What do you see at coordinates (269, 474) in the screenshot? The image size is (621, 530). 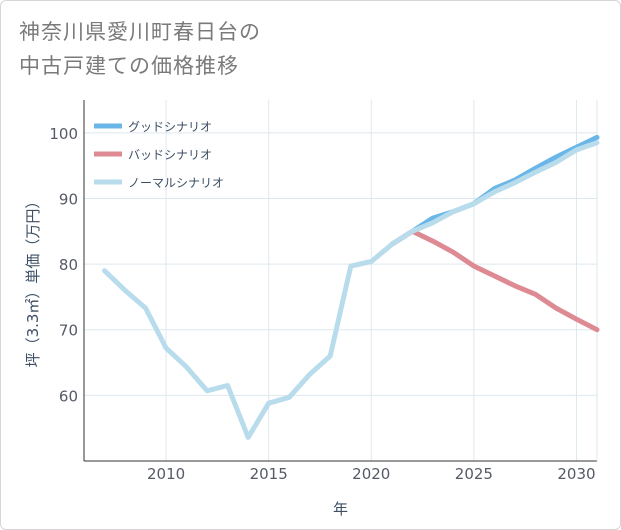 I see `x-tick-label: 2015` at bounding box center [269, 474].